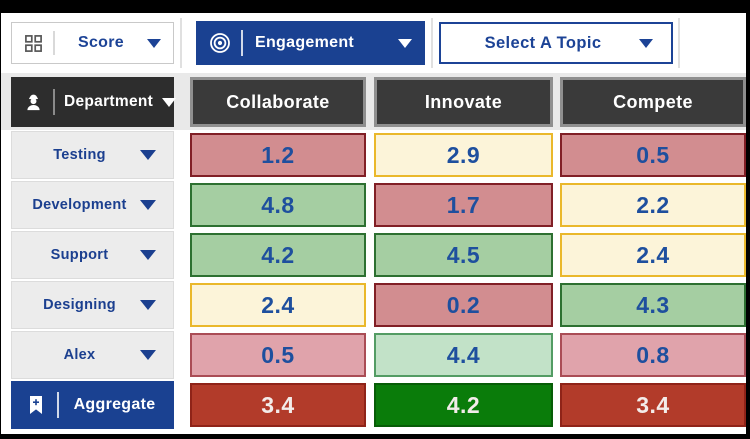 This screenshot has height=439, width=750. I want to click on matrix-cell-support-0: 4.2, so click(278, 255).